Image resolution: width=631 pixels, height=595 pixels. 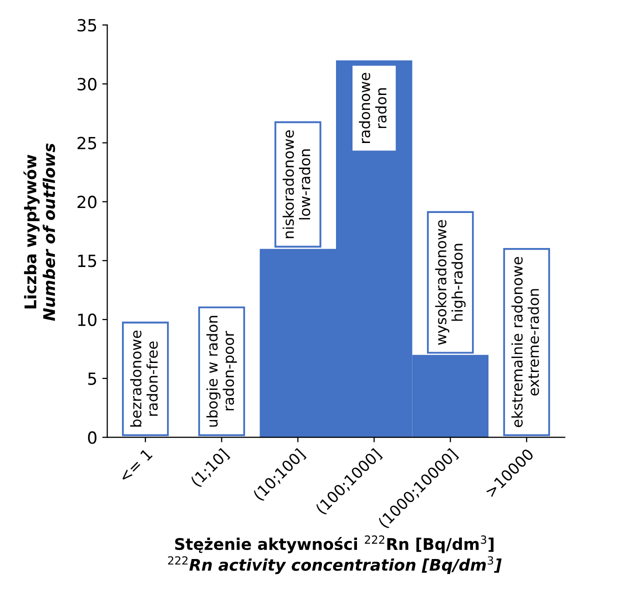 I want to click on y-tick-label: 25, so click(x=87, y=143).